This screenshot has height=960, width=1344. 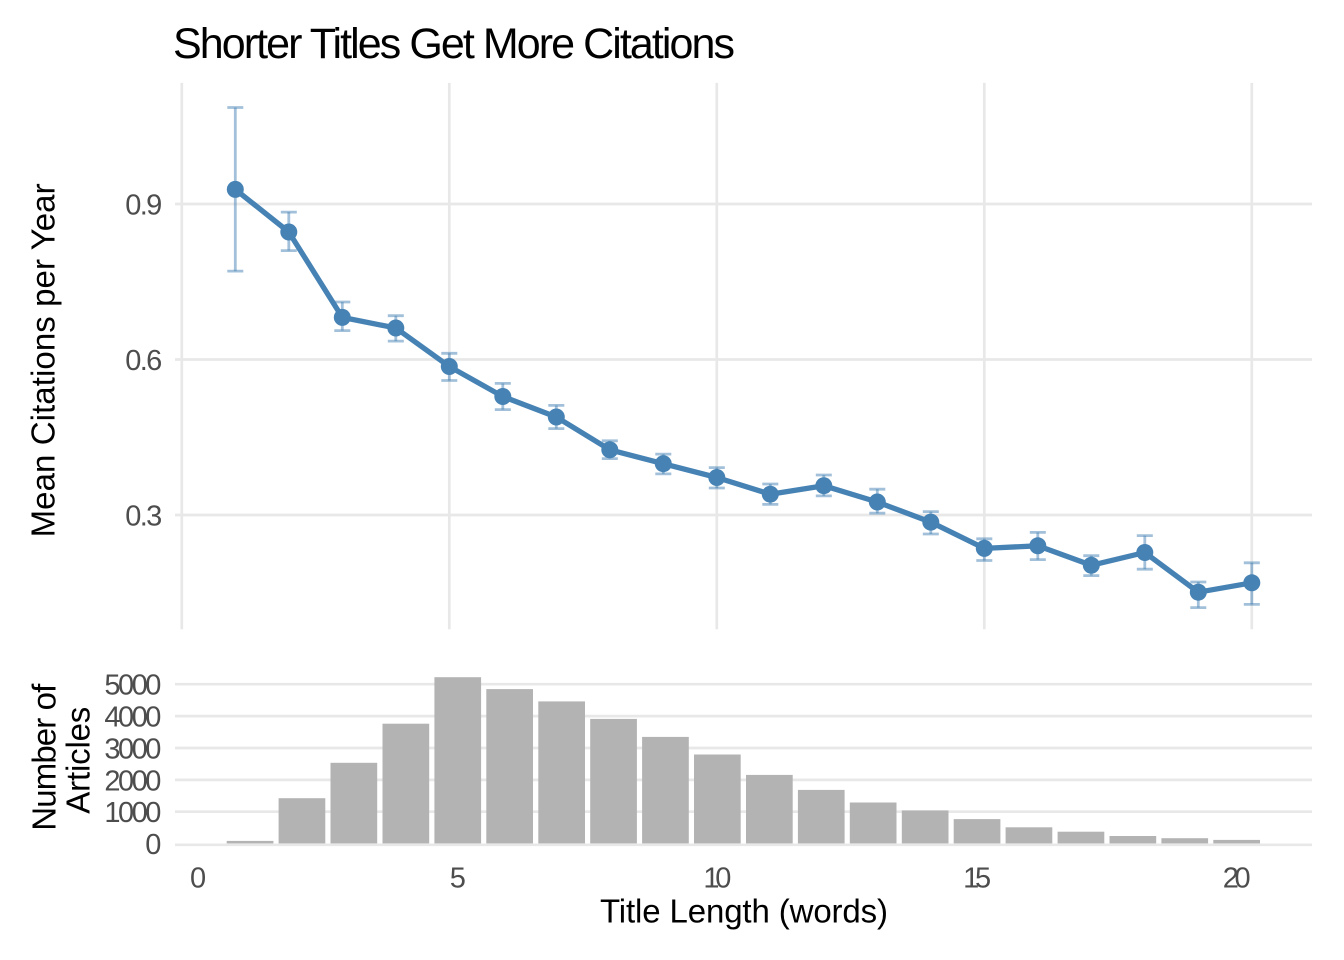 What do you see at coordinates (143, 517) in the screenshot?
I see `svg-text: 0.3` at bounding box center [143, 517].